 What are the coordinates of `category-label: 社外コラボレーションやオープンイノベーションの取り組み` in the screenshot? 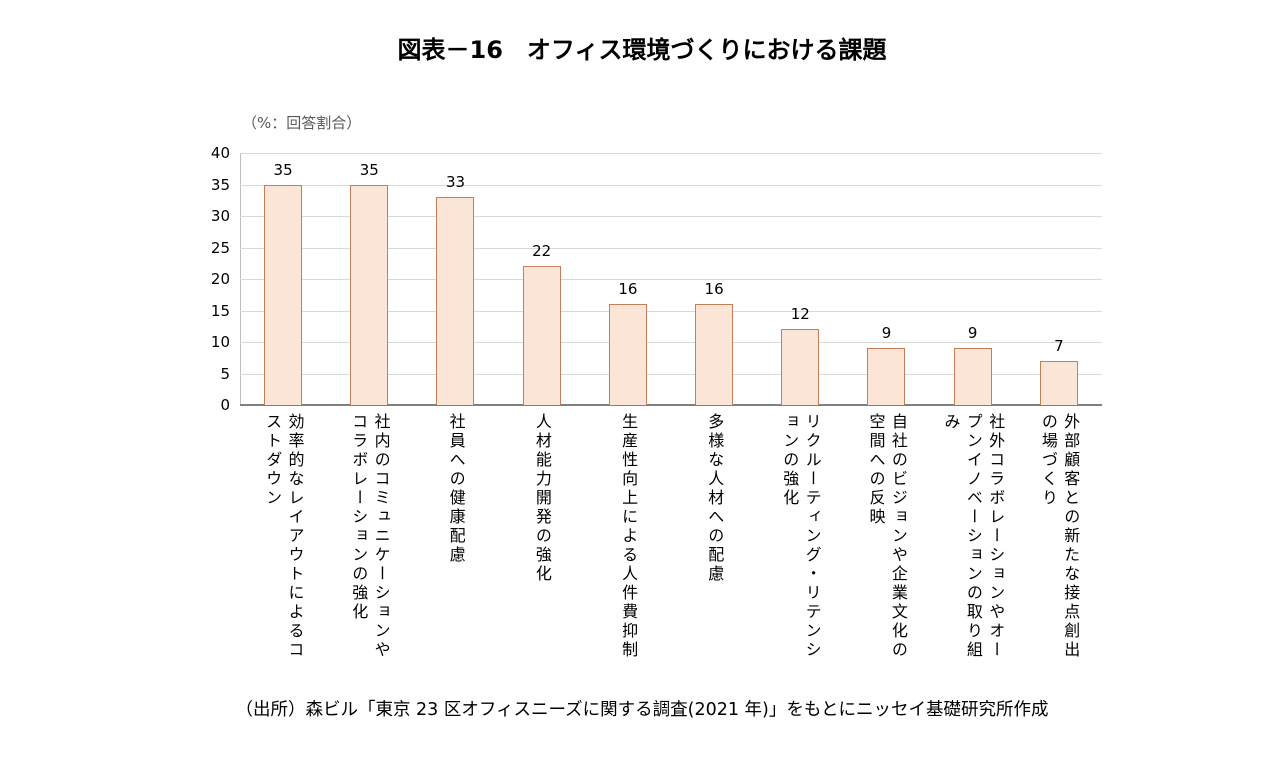 It's located at (973, 536).